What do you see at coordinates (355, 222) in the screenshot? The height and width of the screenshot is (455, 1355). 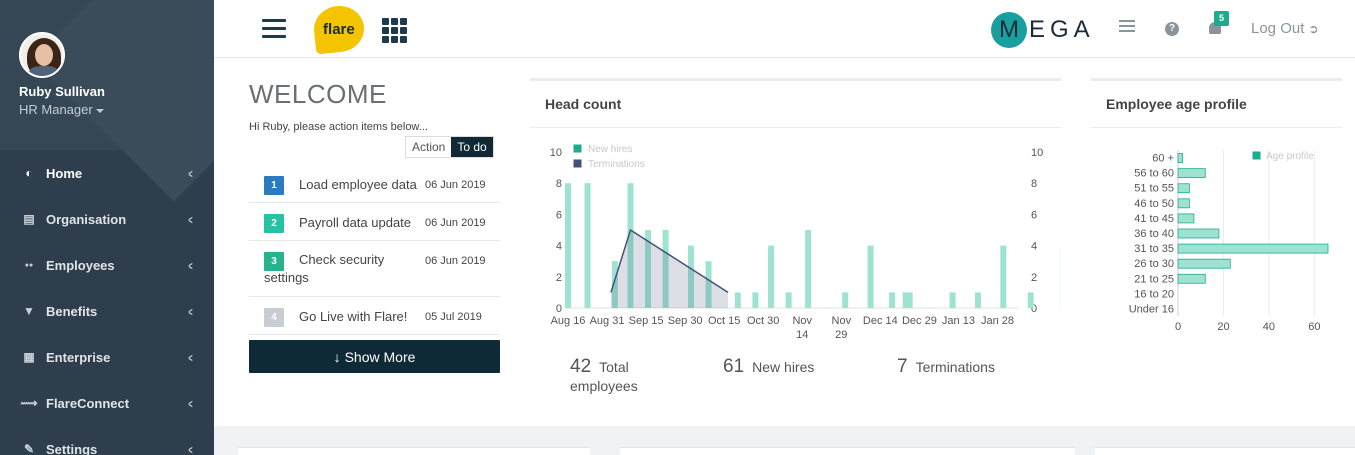 I see `todo-text: Payroll data update` at bounding box center [355, 222].